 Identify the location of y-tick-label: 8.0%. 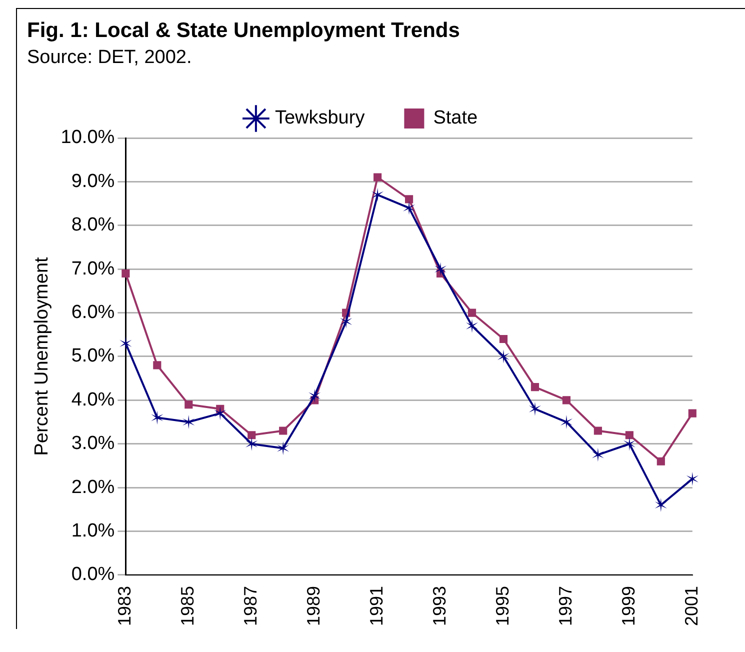
(93, 225).